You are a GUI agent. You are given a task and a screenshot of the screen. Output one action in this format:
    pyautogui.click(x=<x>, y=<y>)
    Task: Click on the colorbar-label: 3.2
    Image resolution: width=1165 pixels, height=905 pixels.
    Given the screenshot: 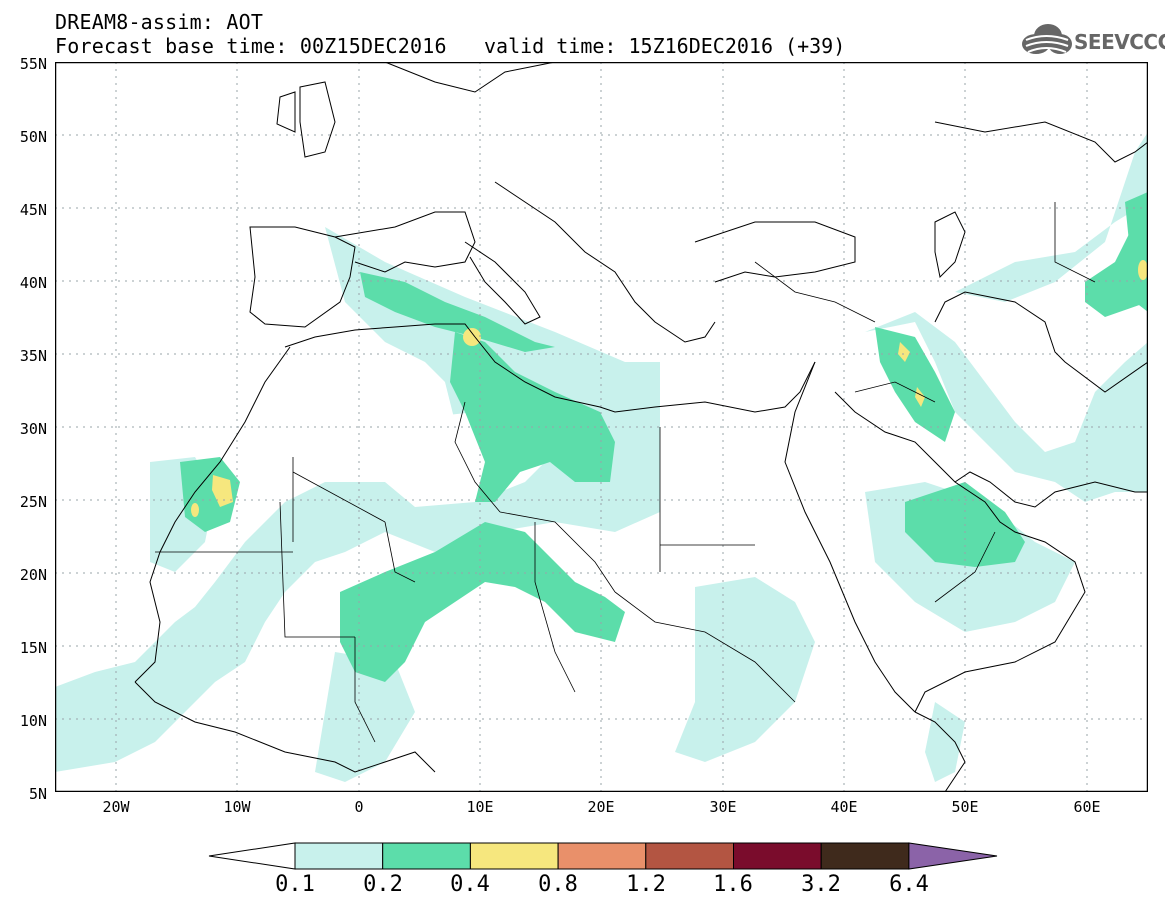 What is the action you would take?
    pyautogui.click(x=821, y=884)
    